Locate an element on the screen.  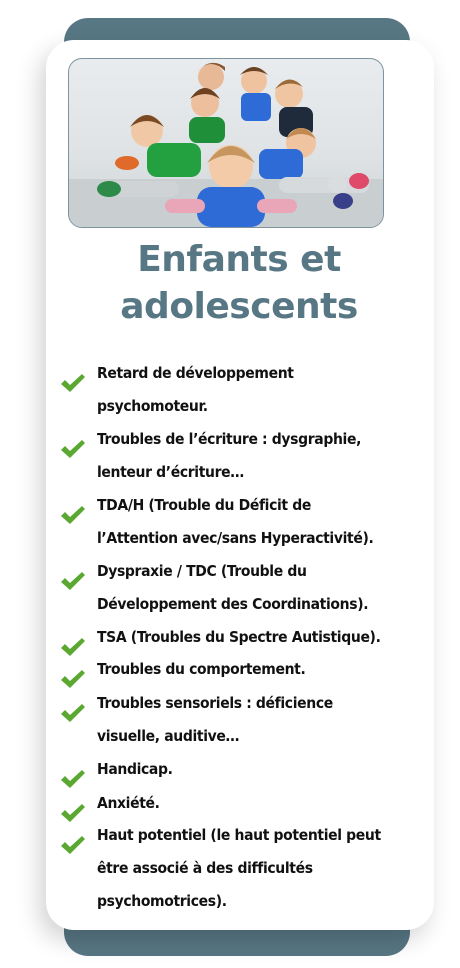
list-item-text: Troubles sensoriels : déficience is located at coordinates (215, 703).